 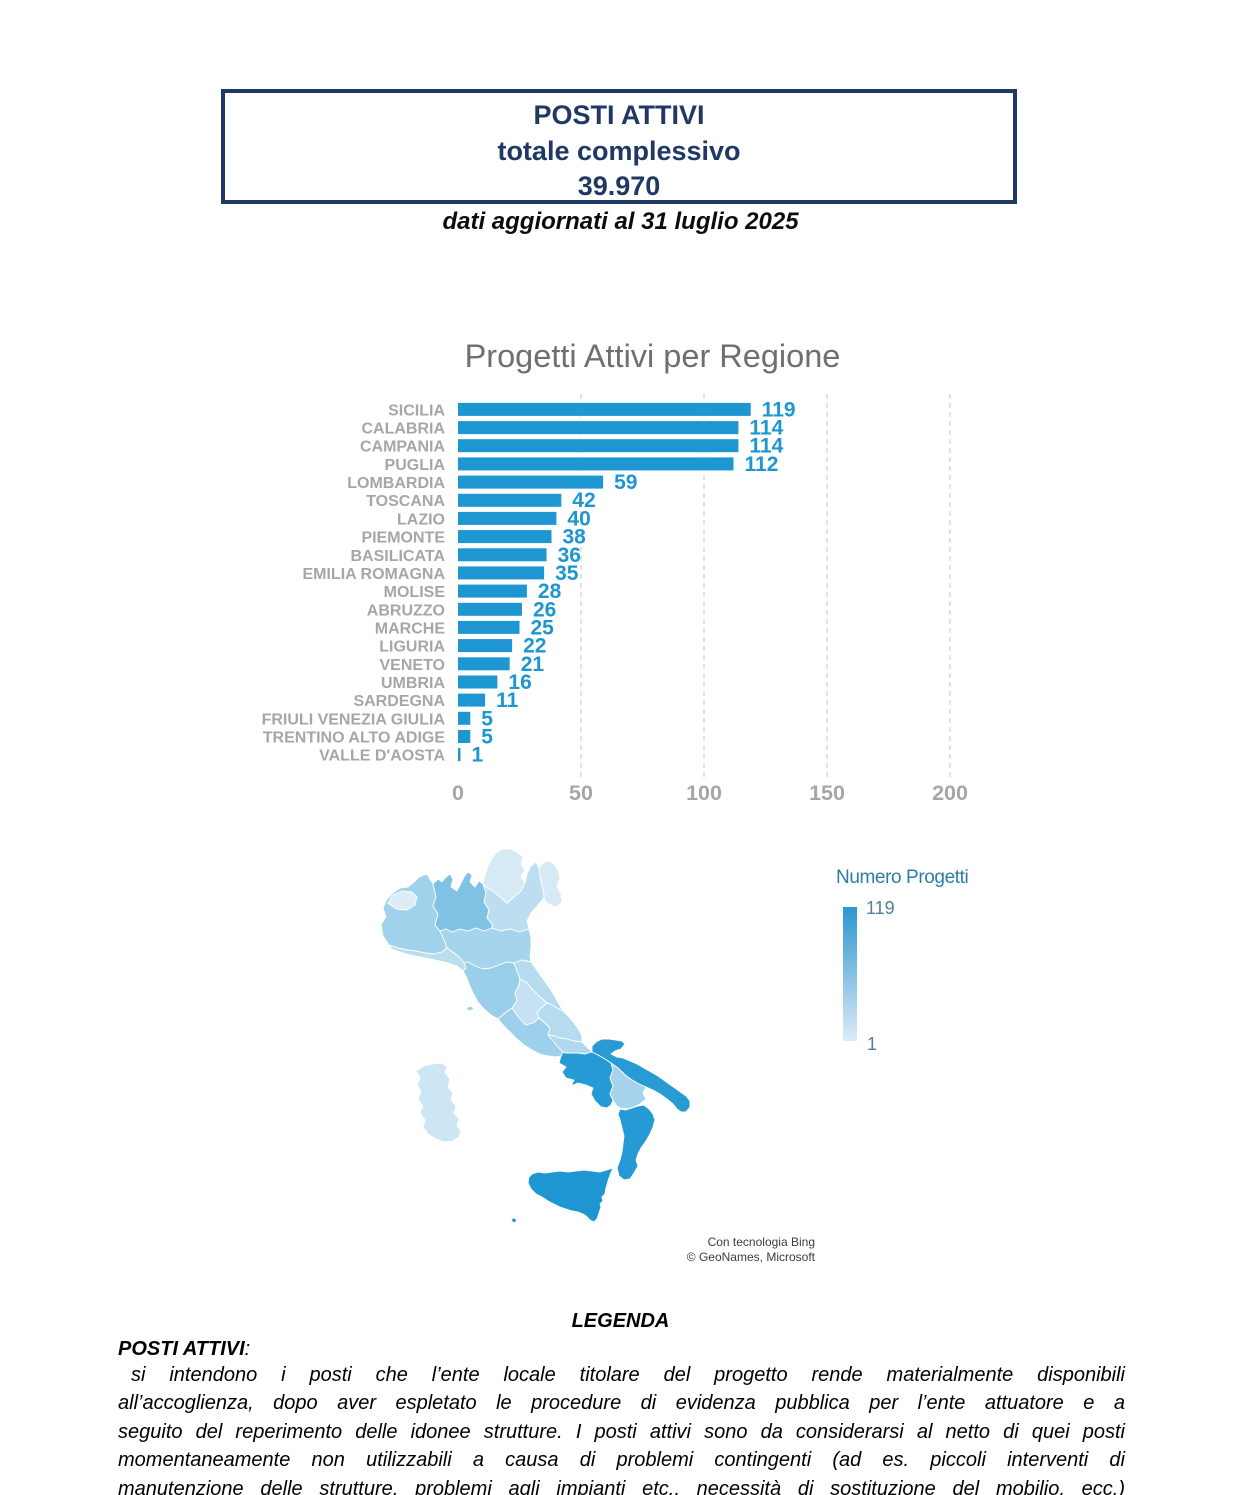 What do you see at coordinates (413, 683) in the screenshot?
I see `svg-text: UMBRIA` at bounding box center [413, 683].